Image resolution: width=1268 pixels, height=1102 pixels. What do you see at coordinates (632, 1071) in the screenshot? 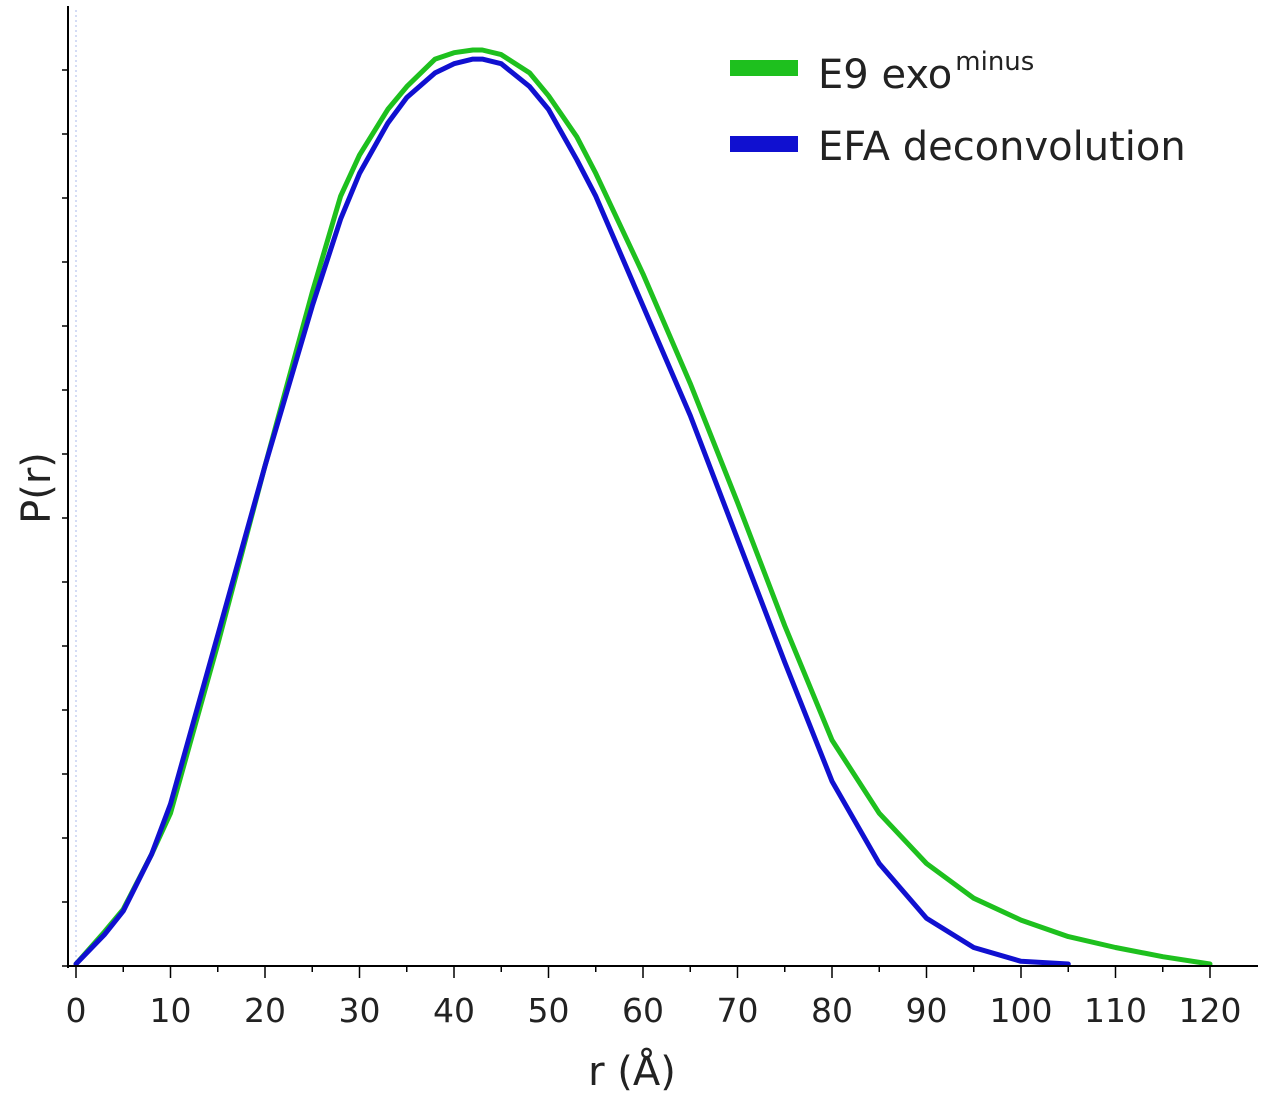
I see `x-axis-title: r (Å)` at bounding box center [632, 1071].